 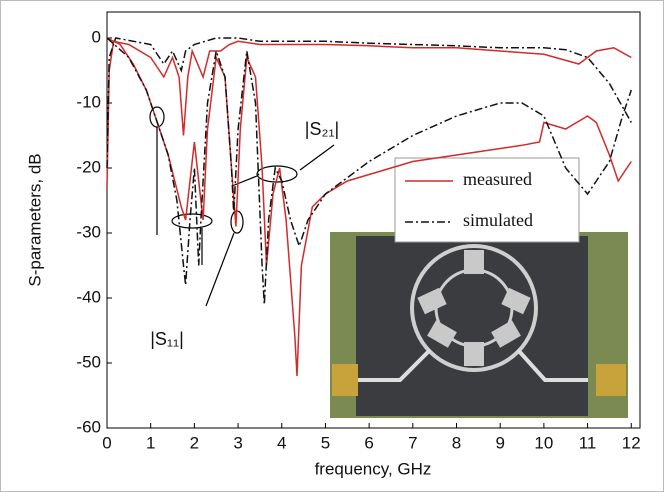 What do you see at coordinates (498, 220) in the screenshot?
I see `legend-label: simulated` at bounding box center [498, 220].